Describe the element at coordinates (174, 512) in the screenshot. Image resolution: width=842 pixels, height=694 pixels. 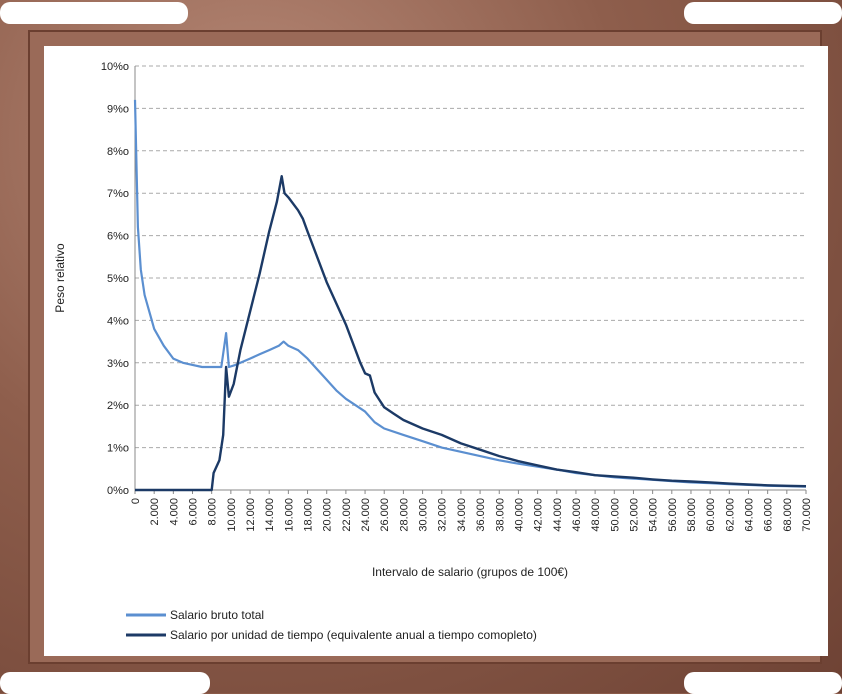
I see `x-tick-label: 4.000` at that location.